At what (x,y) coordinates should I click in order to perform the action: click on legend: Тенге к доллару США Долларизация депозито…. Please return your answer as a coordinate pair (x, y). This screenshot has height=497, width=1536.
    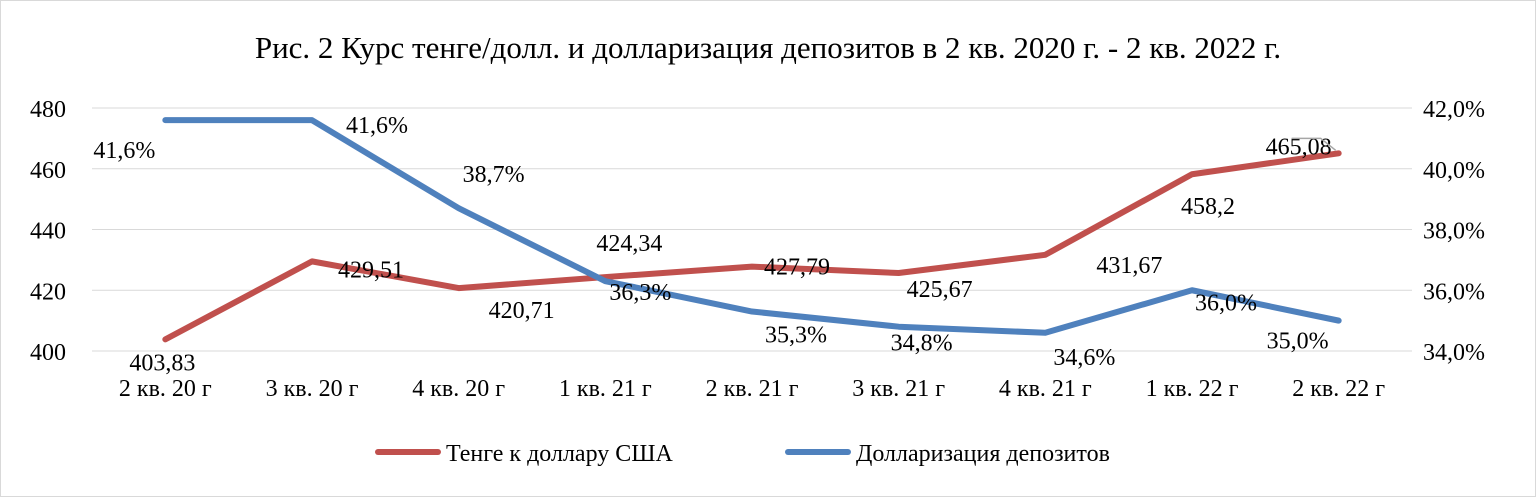
    Looking at the image, I should click on (742, 454).